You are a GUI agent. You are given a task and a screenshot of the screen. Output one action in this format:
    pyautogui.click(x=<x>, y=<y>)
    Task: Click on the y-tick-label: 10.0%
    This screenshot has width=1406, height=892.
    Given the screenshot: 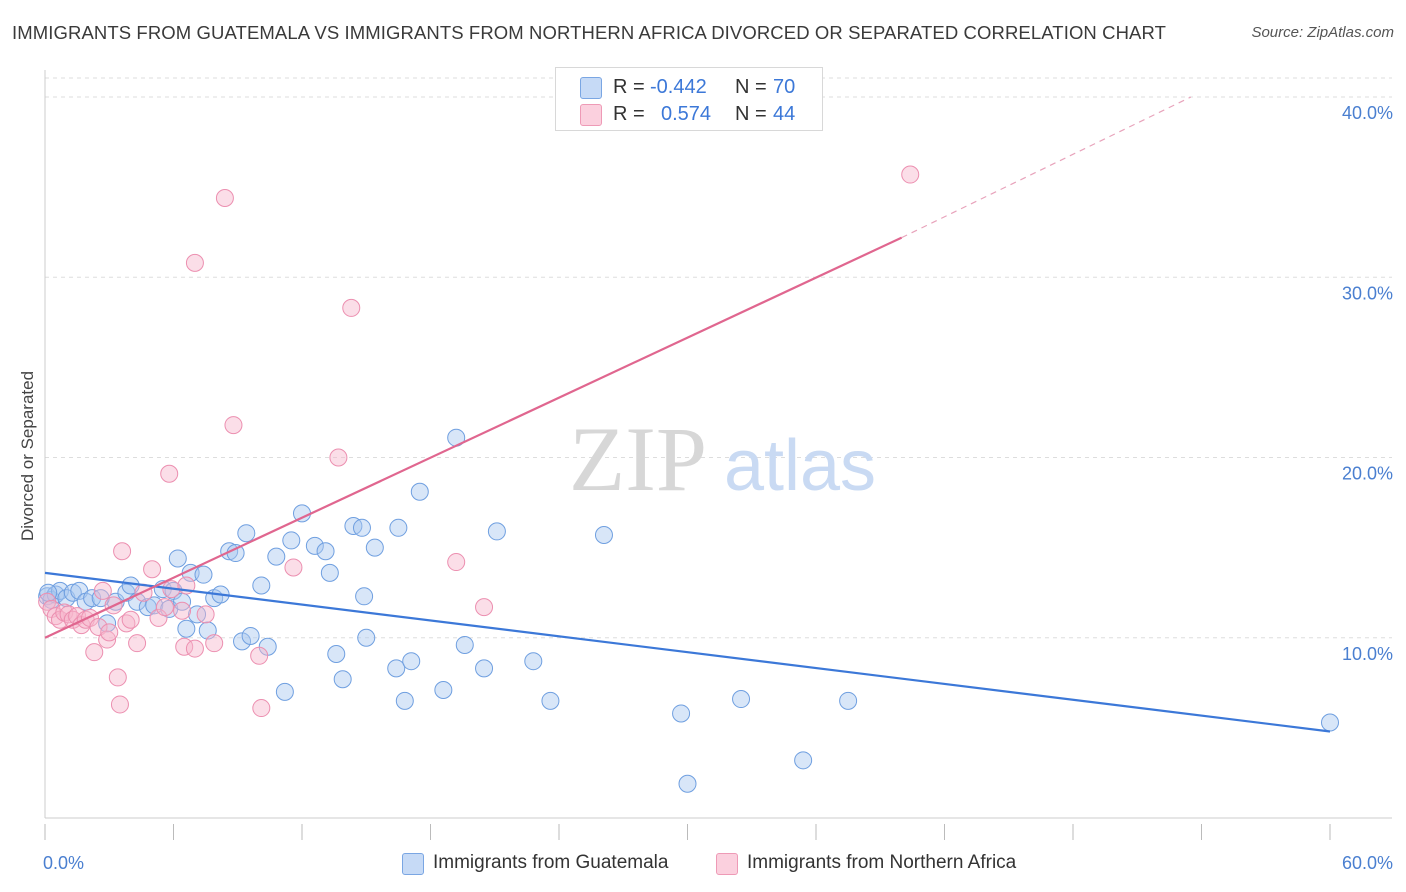 What is the action you would take?
    pyautogui.click(x=1367, y=654)
    